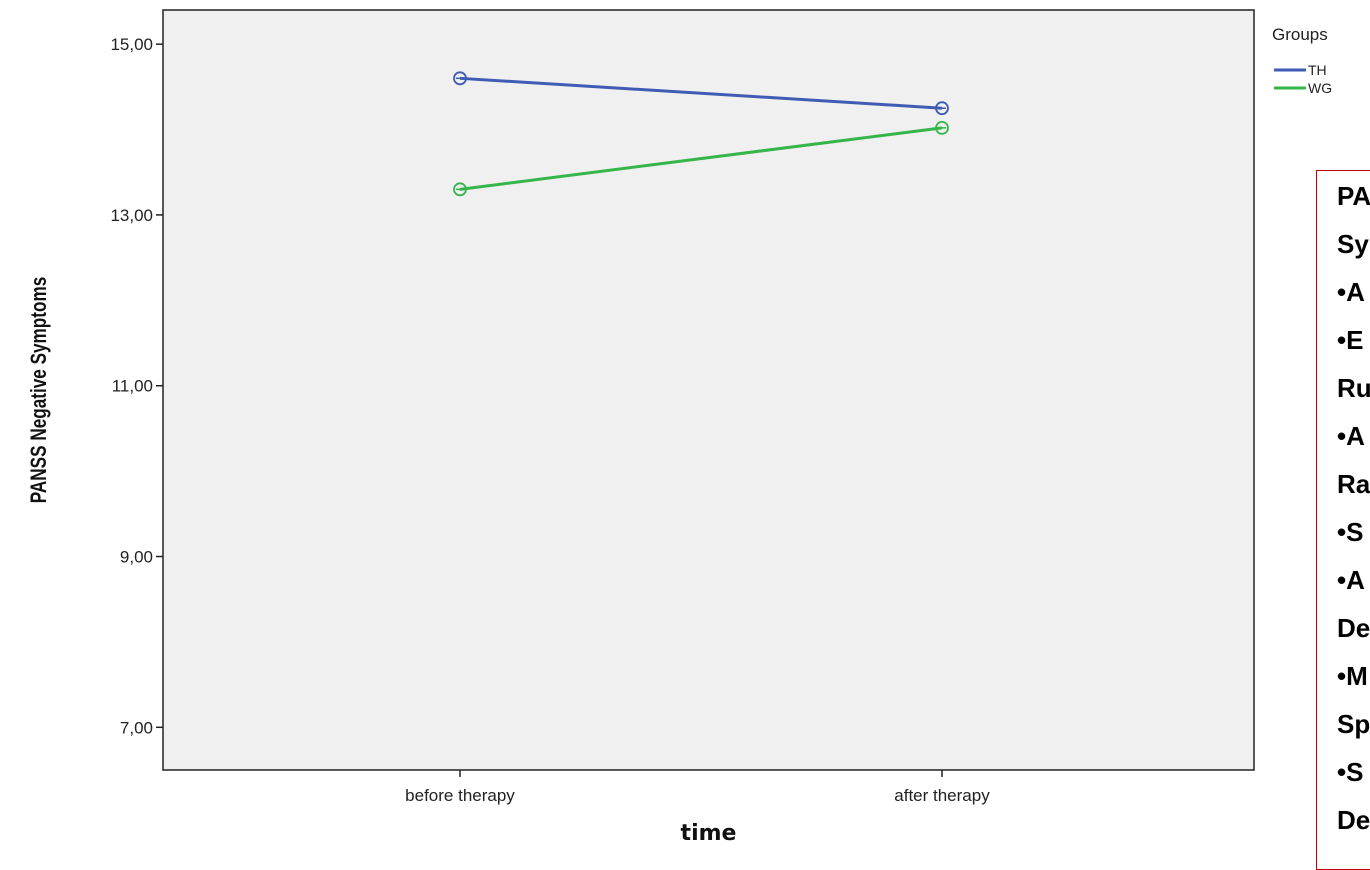 The image size is (1370, 870). I want to click on series-line-th, so click(701, 93).